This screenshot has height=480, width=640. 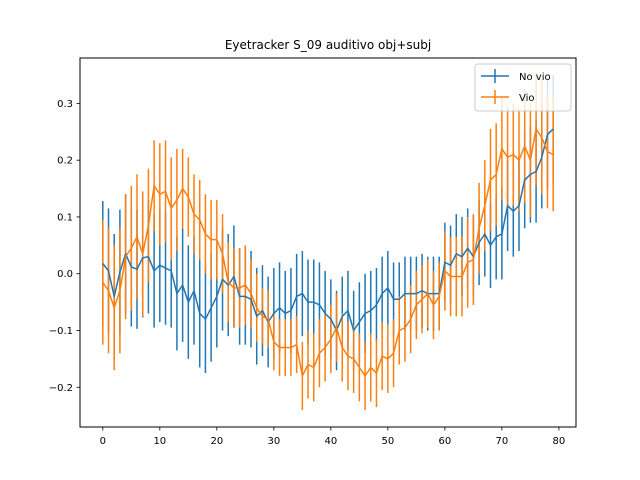 I want to click on y-tick-label: −0.1, so click(x=61, y=331).